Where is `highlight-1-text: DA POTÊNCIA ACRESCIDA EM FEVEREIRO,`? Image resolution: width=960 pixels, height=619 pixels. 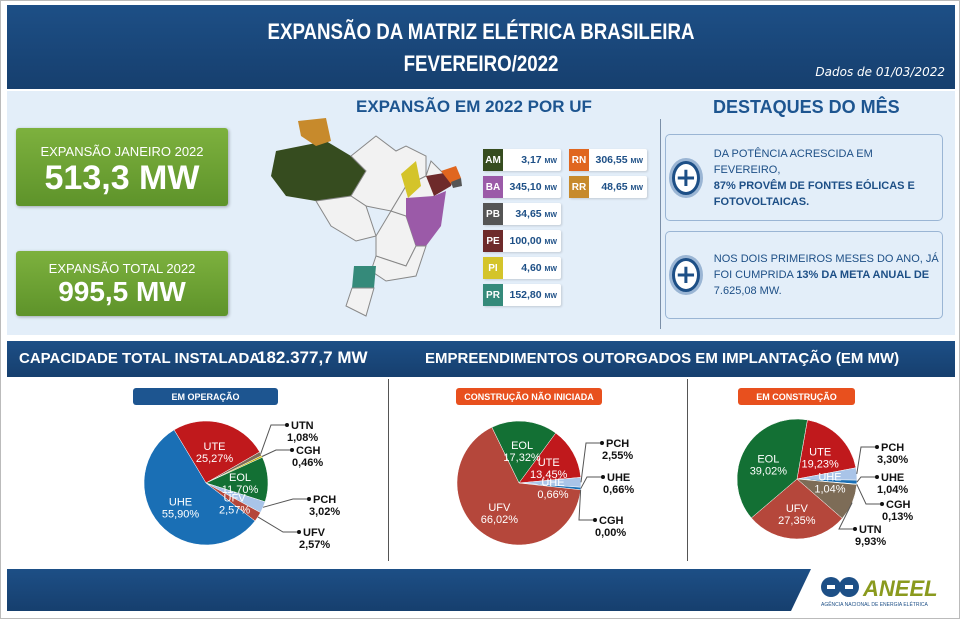
highlight-1-text: DA POTÊNCIA ACRESCIDA EM FEVEREIRO, is located at coordinates (793, 161).